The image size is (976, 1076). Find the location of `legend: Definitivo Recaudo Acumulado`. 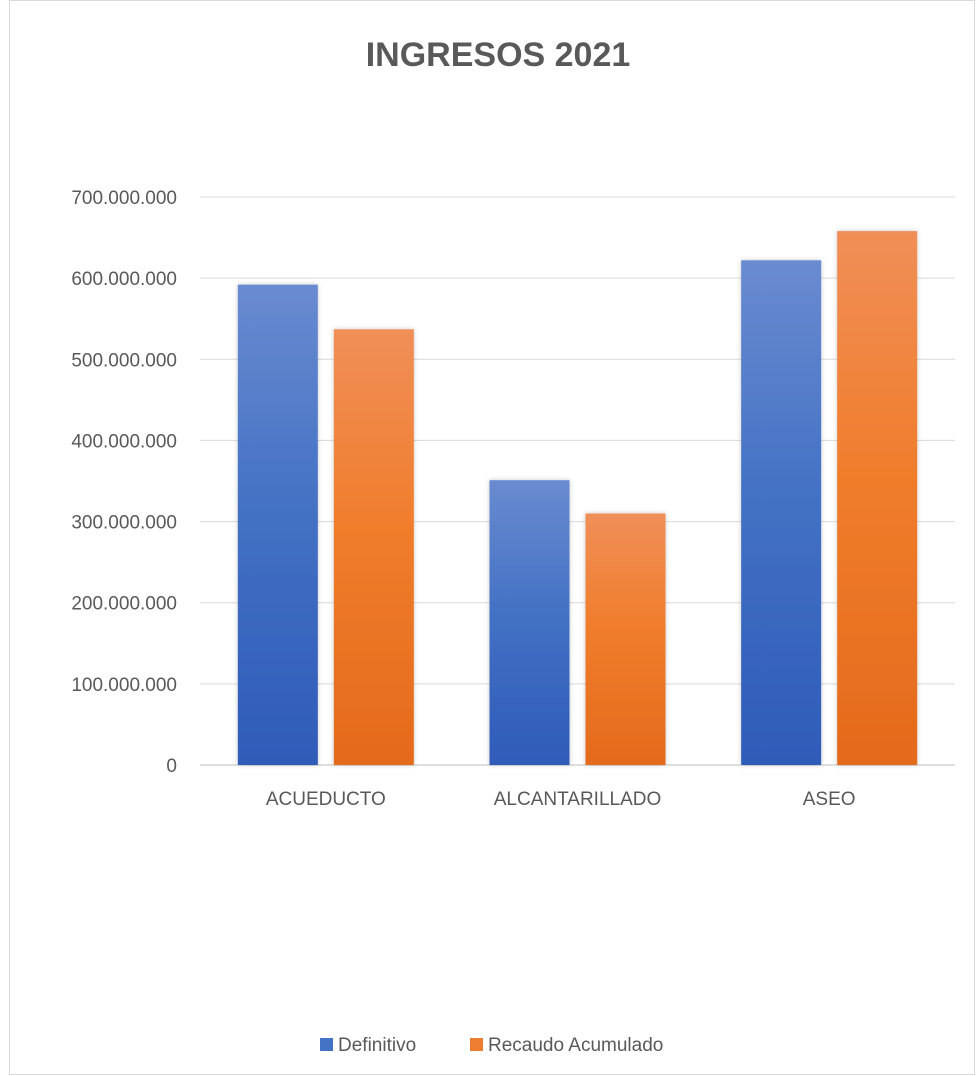

legend: Definitivo Recaudo Acumulado is located at coordinates (491, 1045).